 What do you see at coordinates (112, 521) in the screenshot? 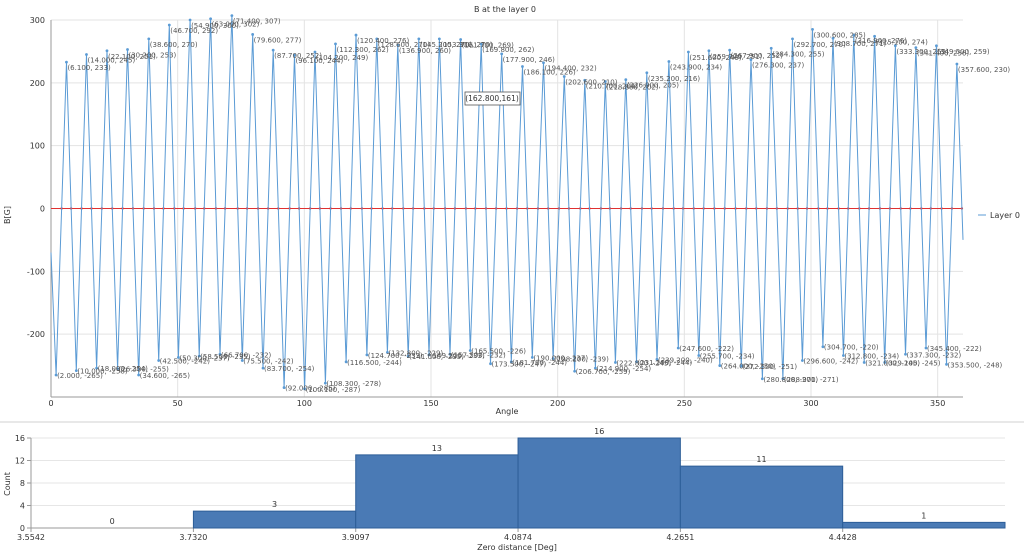
I see `histogram-bar-label: 0` at bounding box center [112, 521].